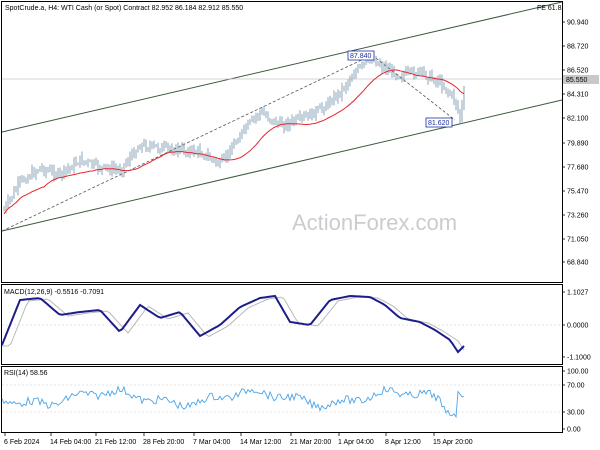 The image size is (600, 450). I want to click on rsi-tick-label: 30.00, so click(576, 413).